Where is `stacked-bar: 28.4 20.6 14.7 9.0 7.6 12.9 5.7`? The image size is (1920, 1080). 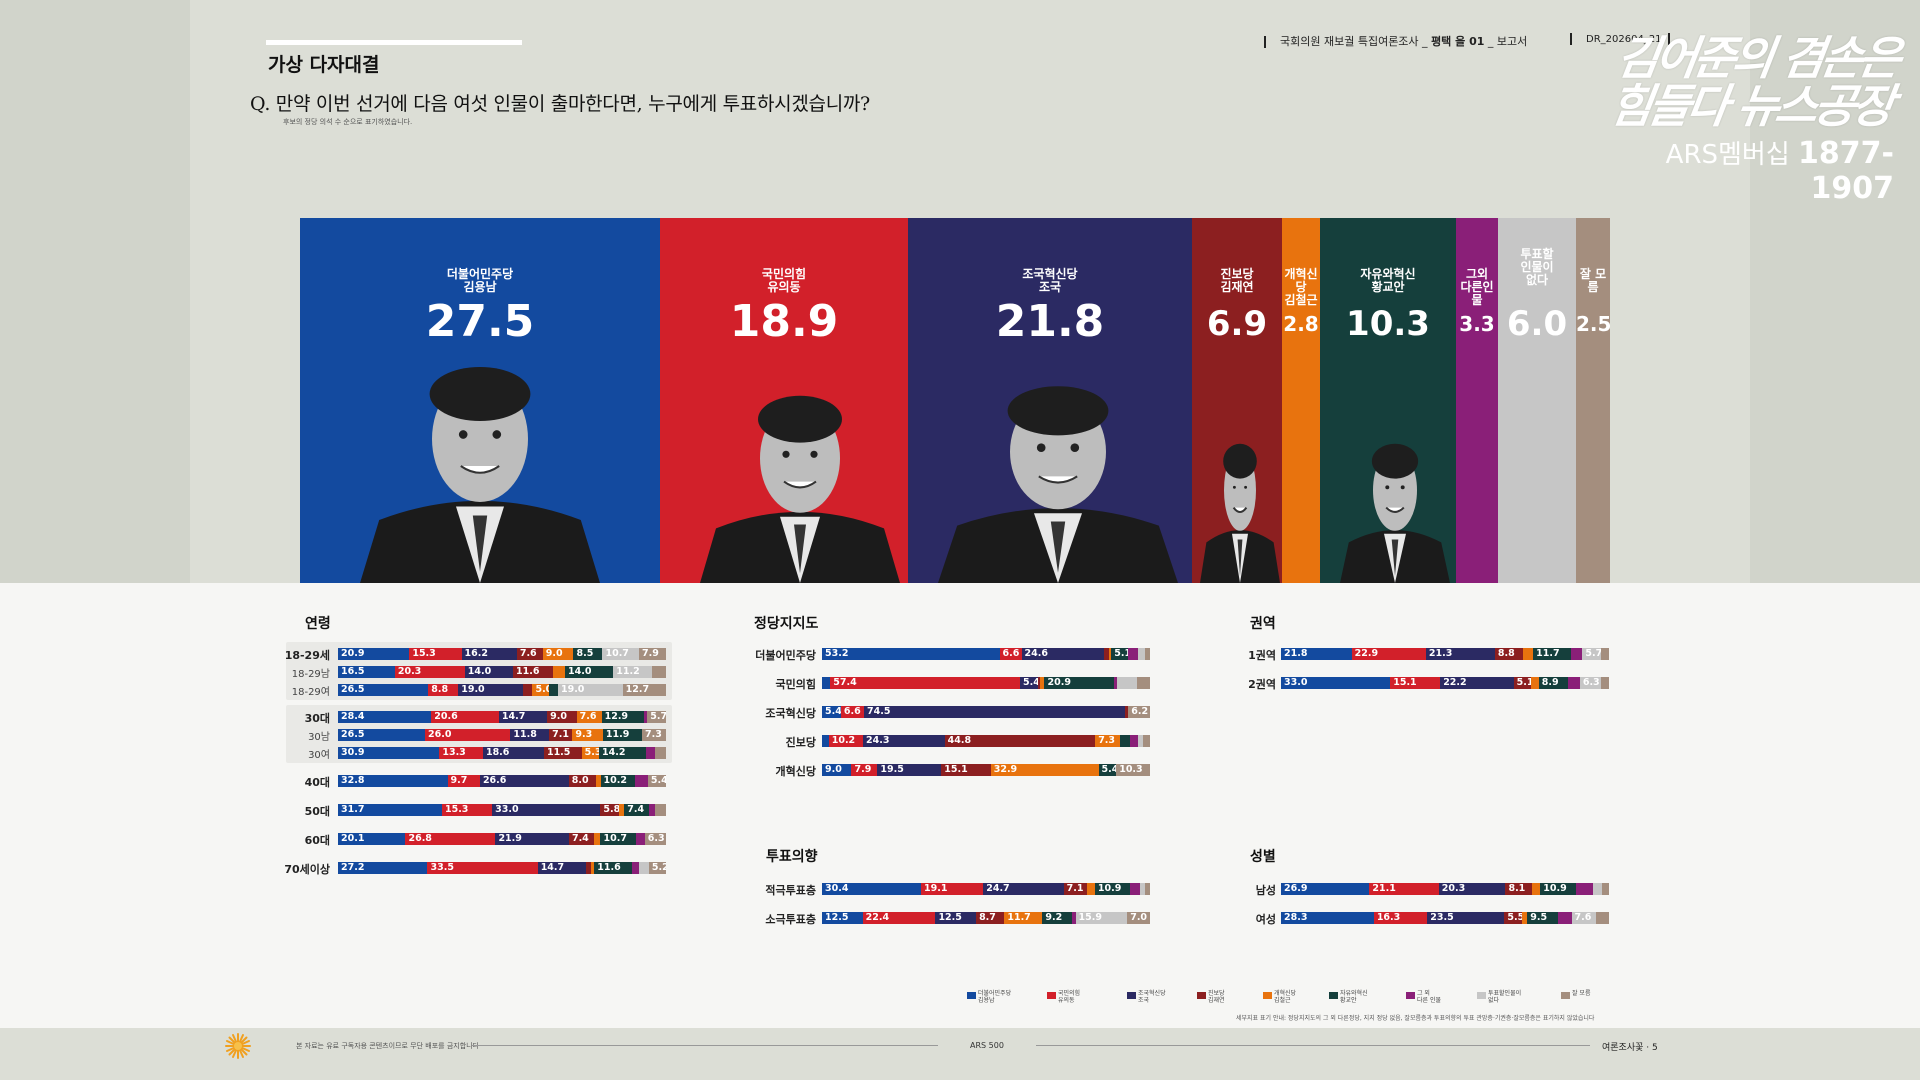
stacked-bar: 28.4 20.6 14.7 9.0 7.6 12.9 5.7 is located at coordinates (502, 717).